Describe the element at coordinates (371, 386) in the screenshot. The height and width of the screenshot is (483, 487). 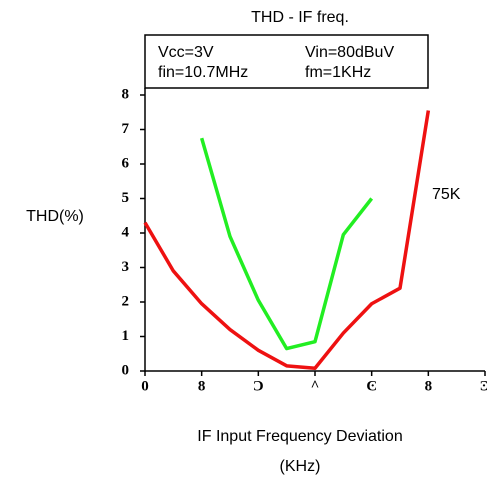
I see `x-tick-label: Ͼ` at that location.